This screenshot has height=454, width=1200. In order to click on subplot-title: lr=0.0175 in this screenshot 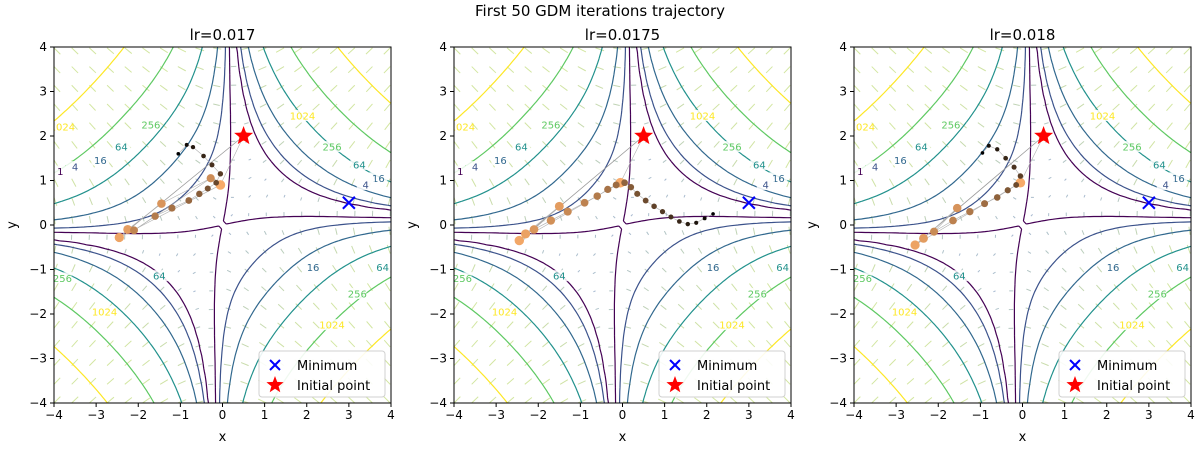, I will do `click(622, 35)`.